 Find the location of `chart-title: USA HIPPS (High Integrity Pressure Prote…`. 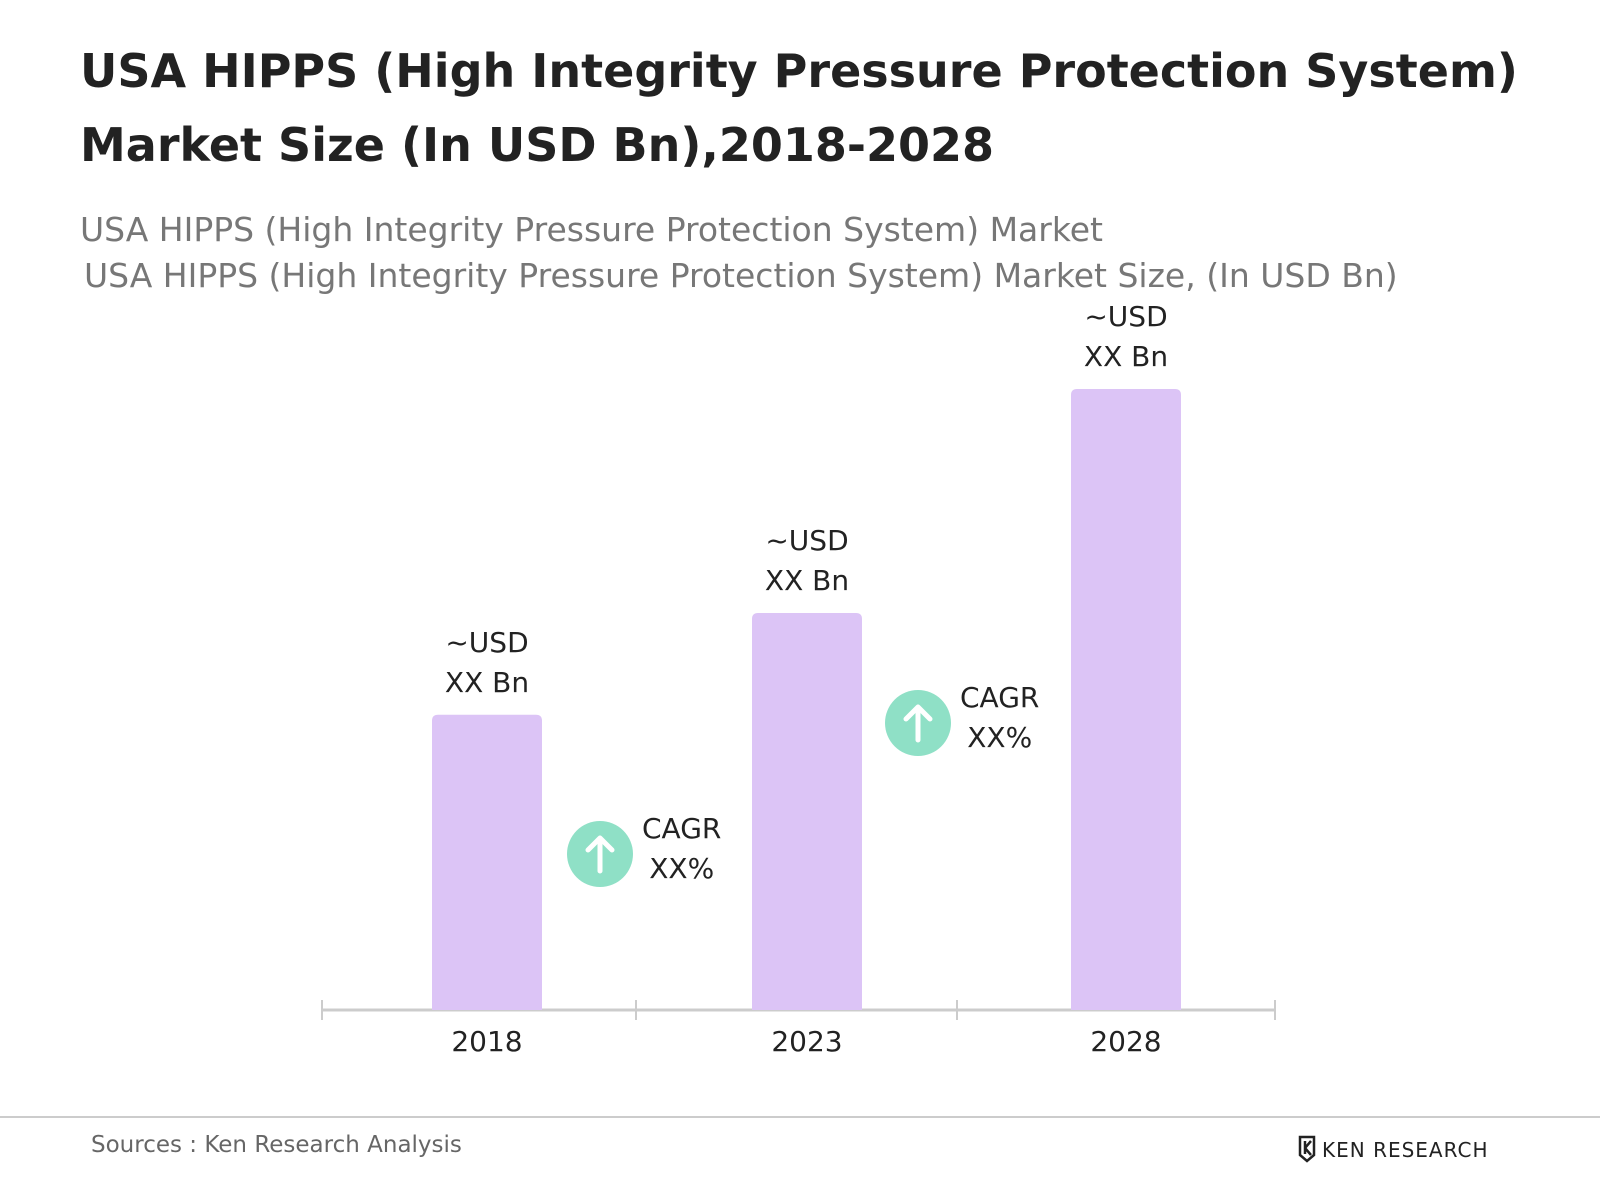

chart-title: USA HIPPS (High Integrity Pressure Prote… is located at coordinates (741, 275).